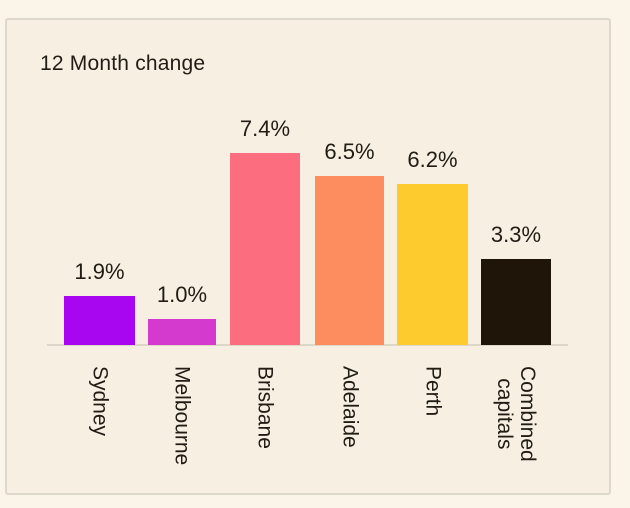  I want to click on bar-value-label: 1.9%, so click(99, 271).